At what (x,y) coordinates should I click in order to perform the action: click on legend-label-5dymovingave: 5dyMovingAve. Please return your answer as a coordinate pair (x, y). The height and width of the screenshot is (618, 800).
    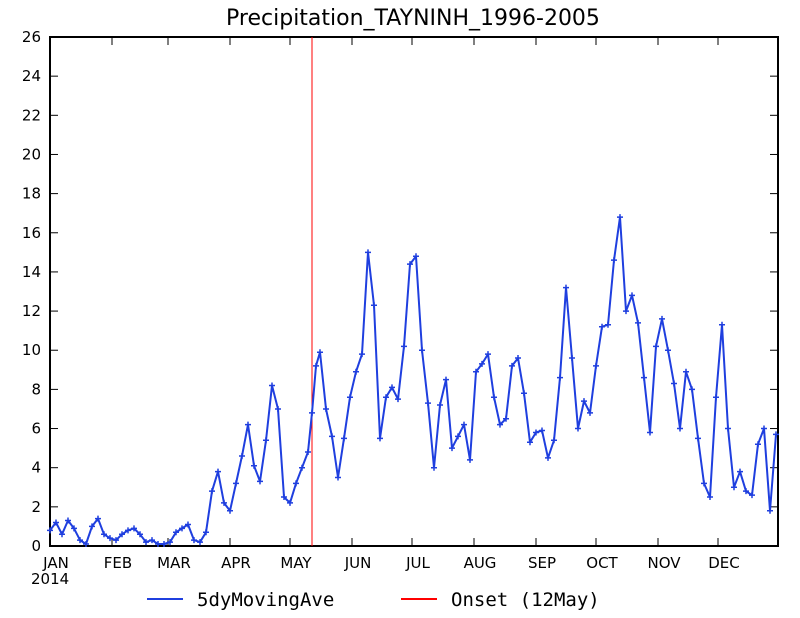
    Looking at the image, I should click on (265, 600).